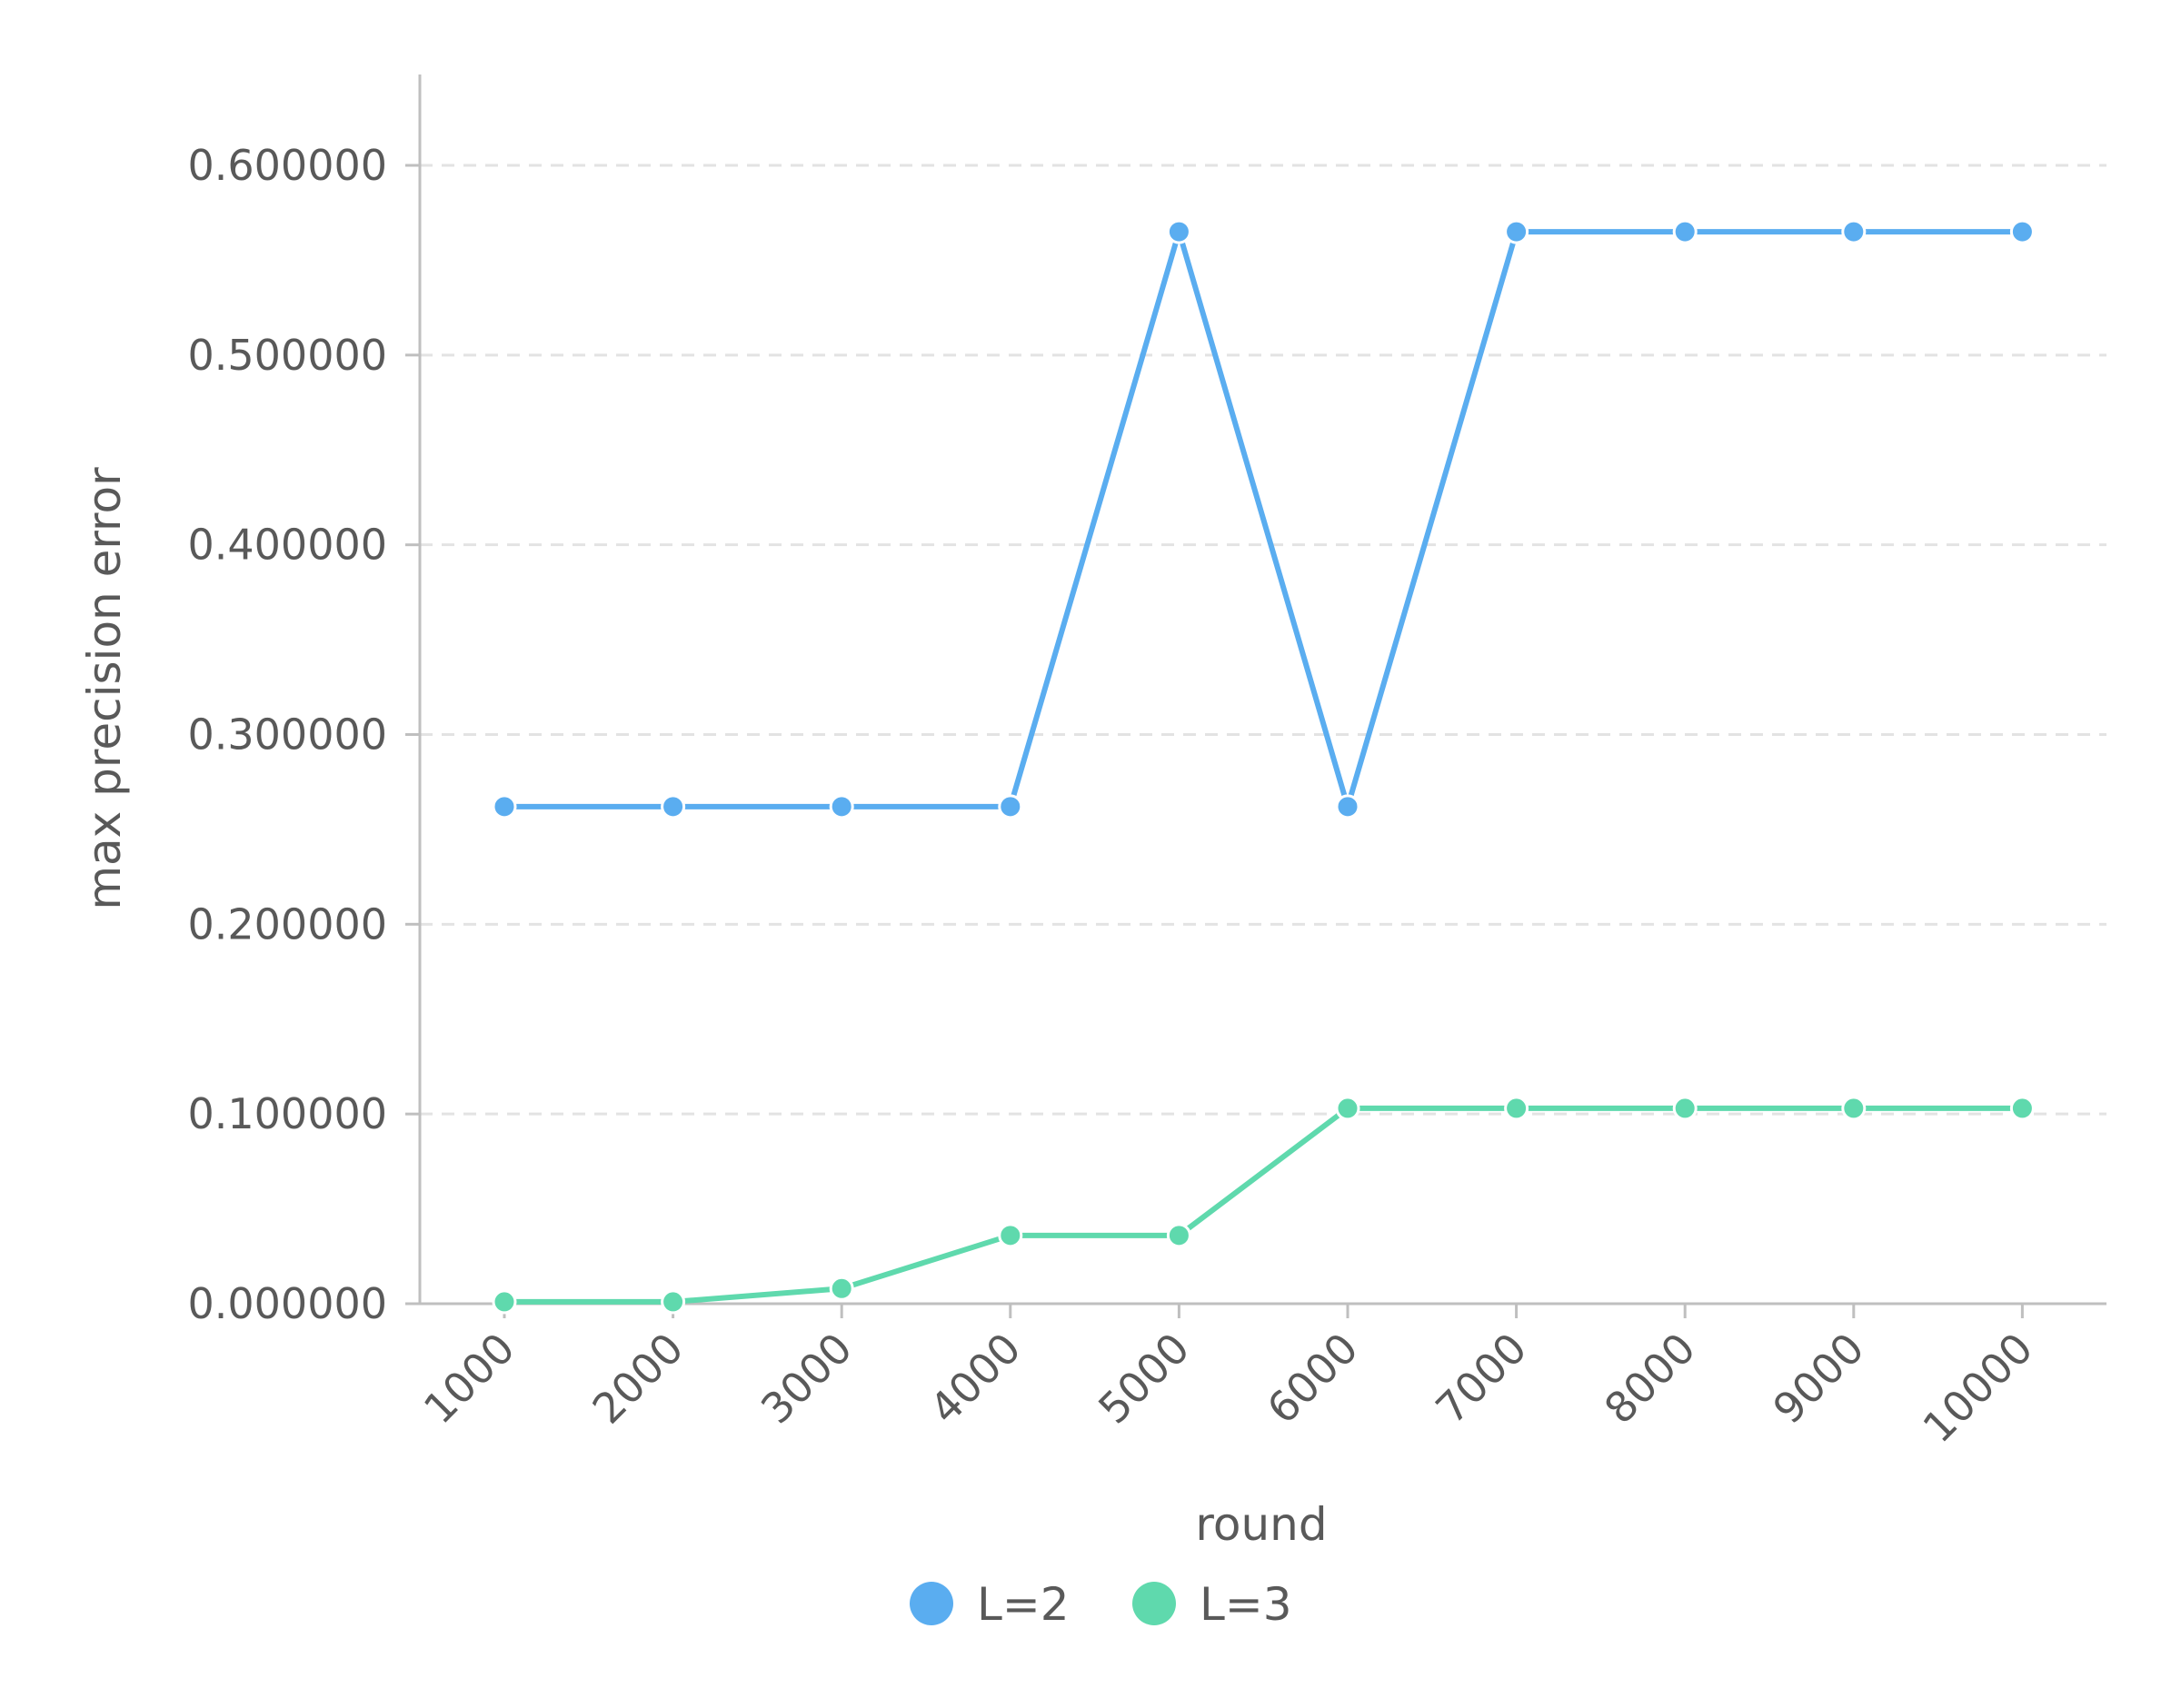 This screenshot has height=1708, width=2181. Describe the element at coordinates (1261, 1524) in the screenshot. I see `x-axis-title: round` at that location.